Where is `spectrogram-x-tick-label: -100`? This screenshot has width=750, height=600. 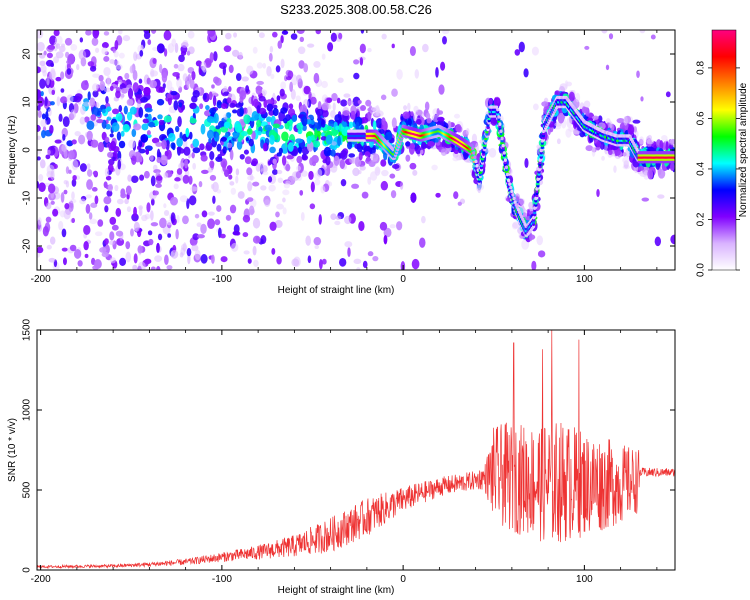
spectrogram-x-tick-label: -100 is located at coordinates (222, 279).